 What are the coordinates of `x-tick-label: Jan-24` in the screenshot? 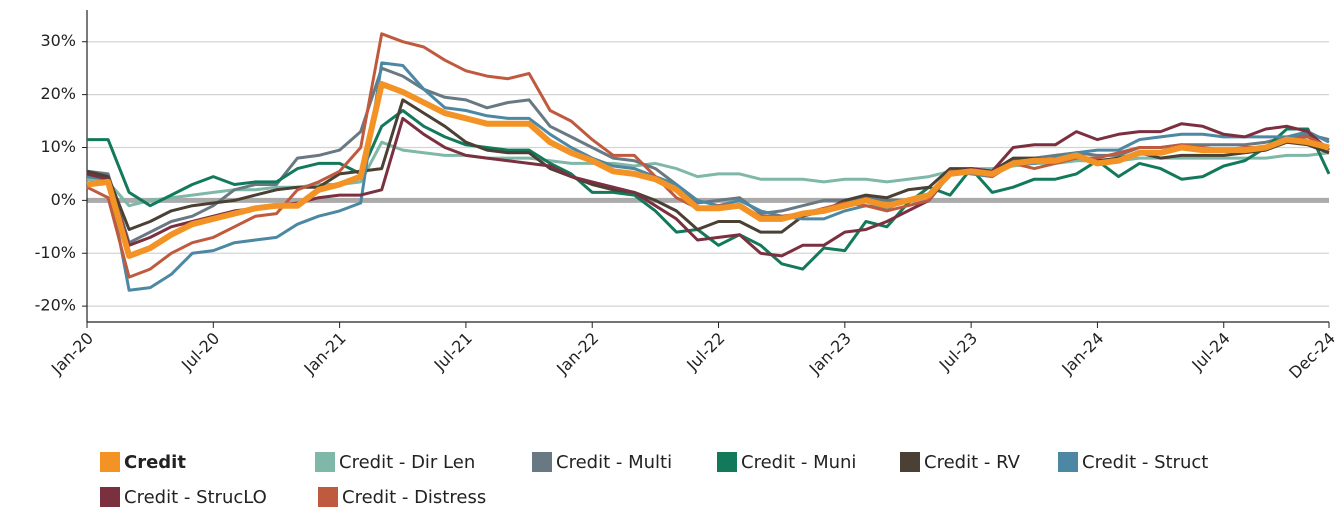 It's located at (1082, 354).